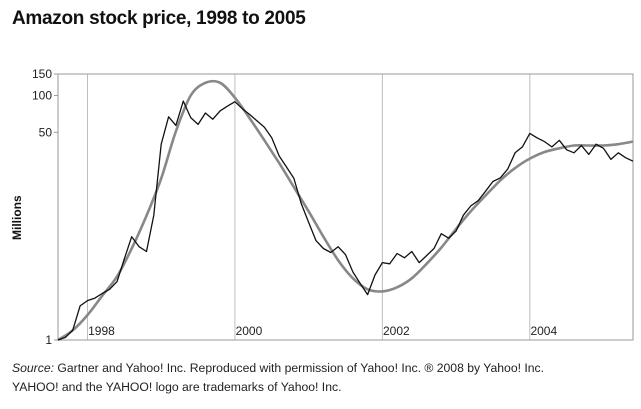 This screenshot has height=409, width=641. I want to click on y-tick-label: 1, so click(48, 340).